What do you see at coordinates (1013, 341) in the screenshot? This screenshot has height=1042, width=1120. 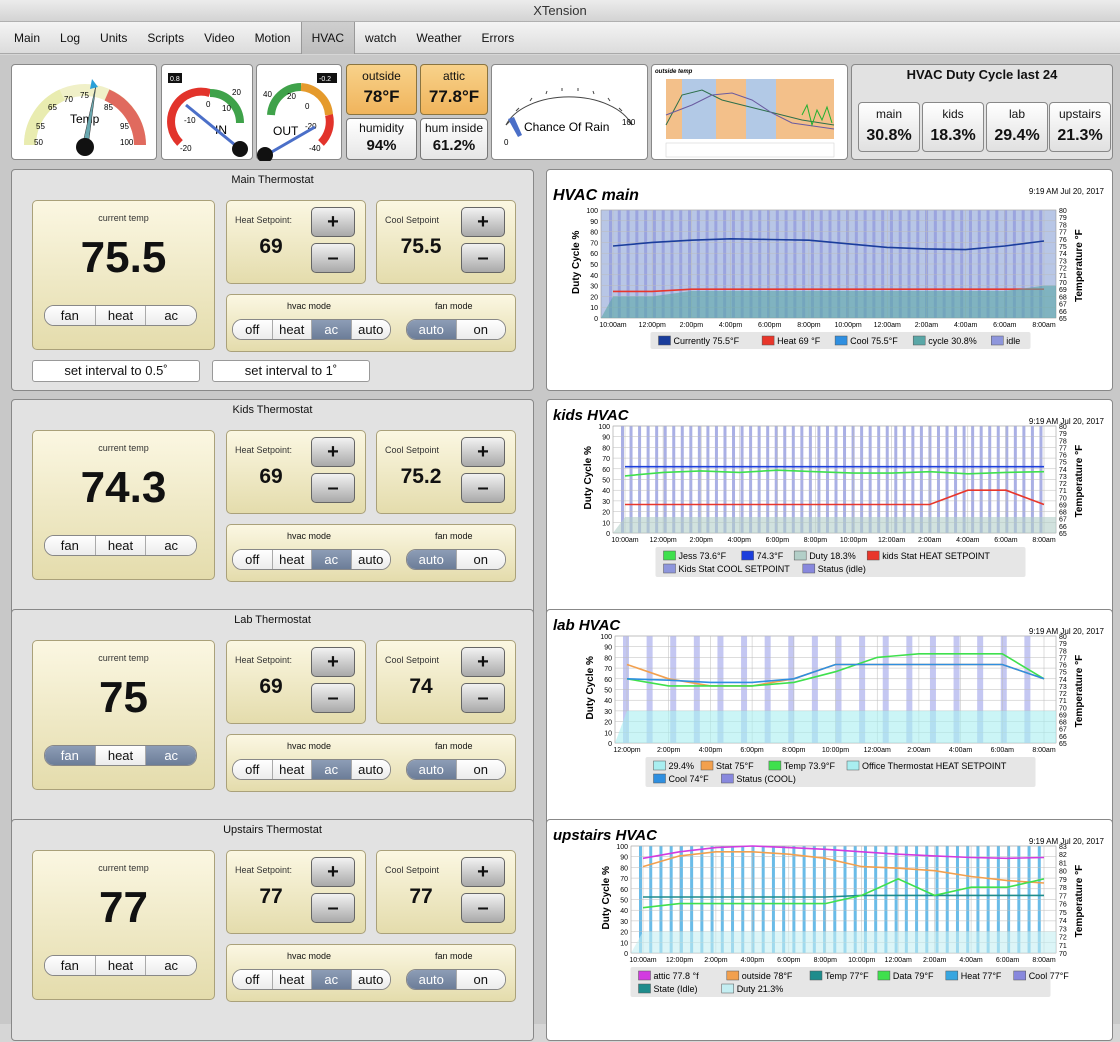 I see `legend-item: idle` at bounding box center [1013, 341].